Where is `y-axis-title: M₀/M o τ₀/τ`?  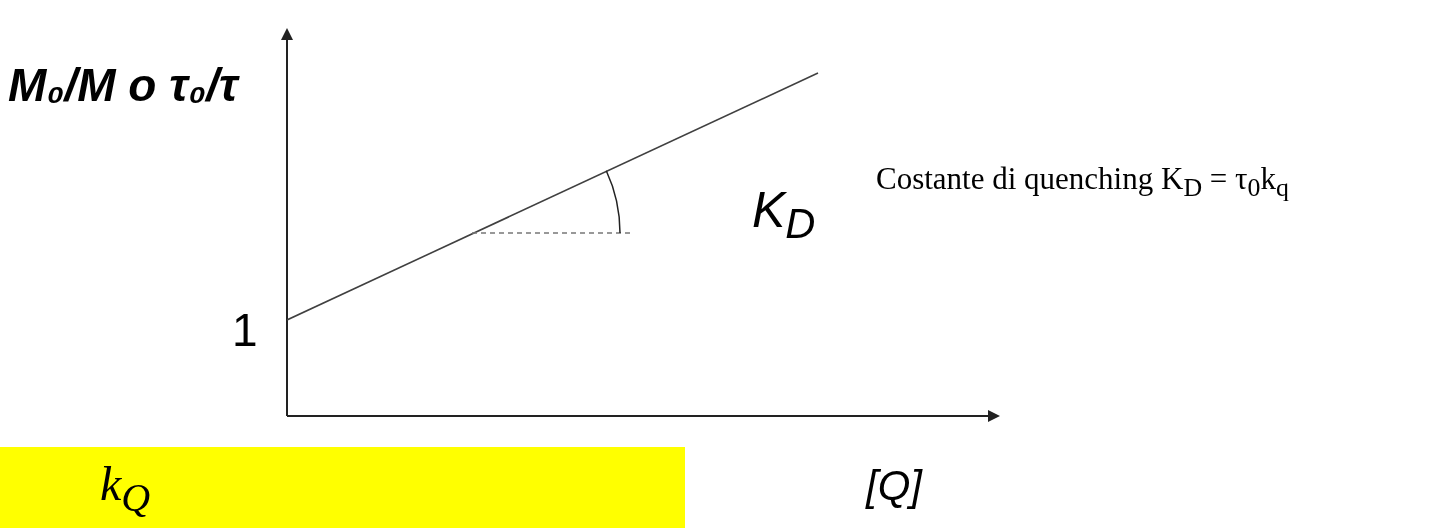 y-axis-title: M₀/M o τ₀/τ is located at coordinates (124, 85).